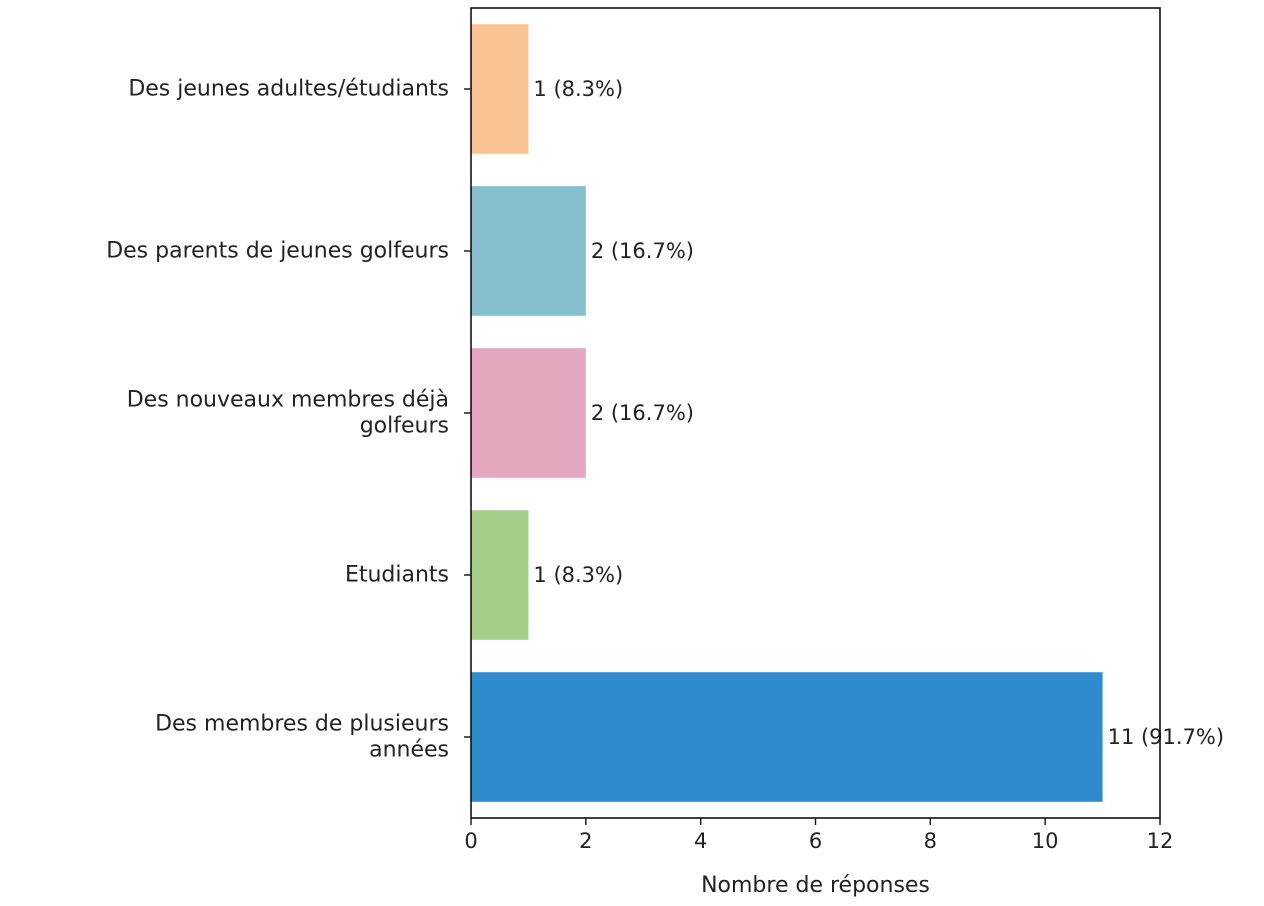  Describe the element at coordinates (470, 841) in the screenshot. I see `x-tick-label: 0` at that location.